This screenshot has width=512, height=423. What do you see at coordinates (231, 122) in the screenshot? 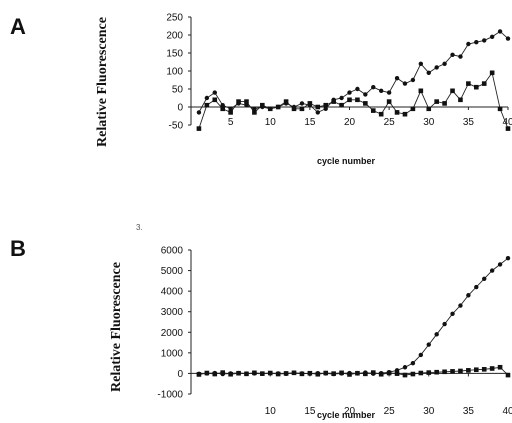
I see `panel-a-x-tick-label: 5` at bounding box center [231, 122].